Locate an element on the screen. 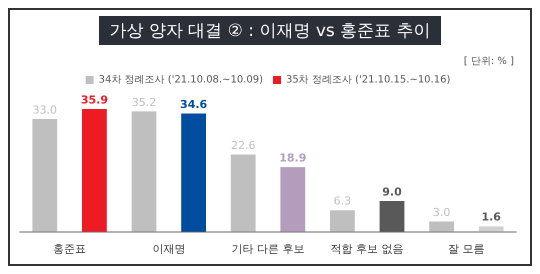 The width and height of the screenshot is (540, 274). legend-label: 35차 정례조사 ('21.10.15.~10.16) is located at coordinates (368, 80).